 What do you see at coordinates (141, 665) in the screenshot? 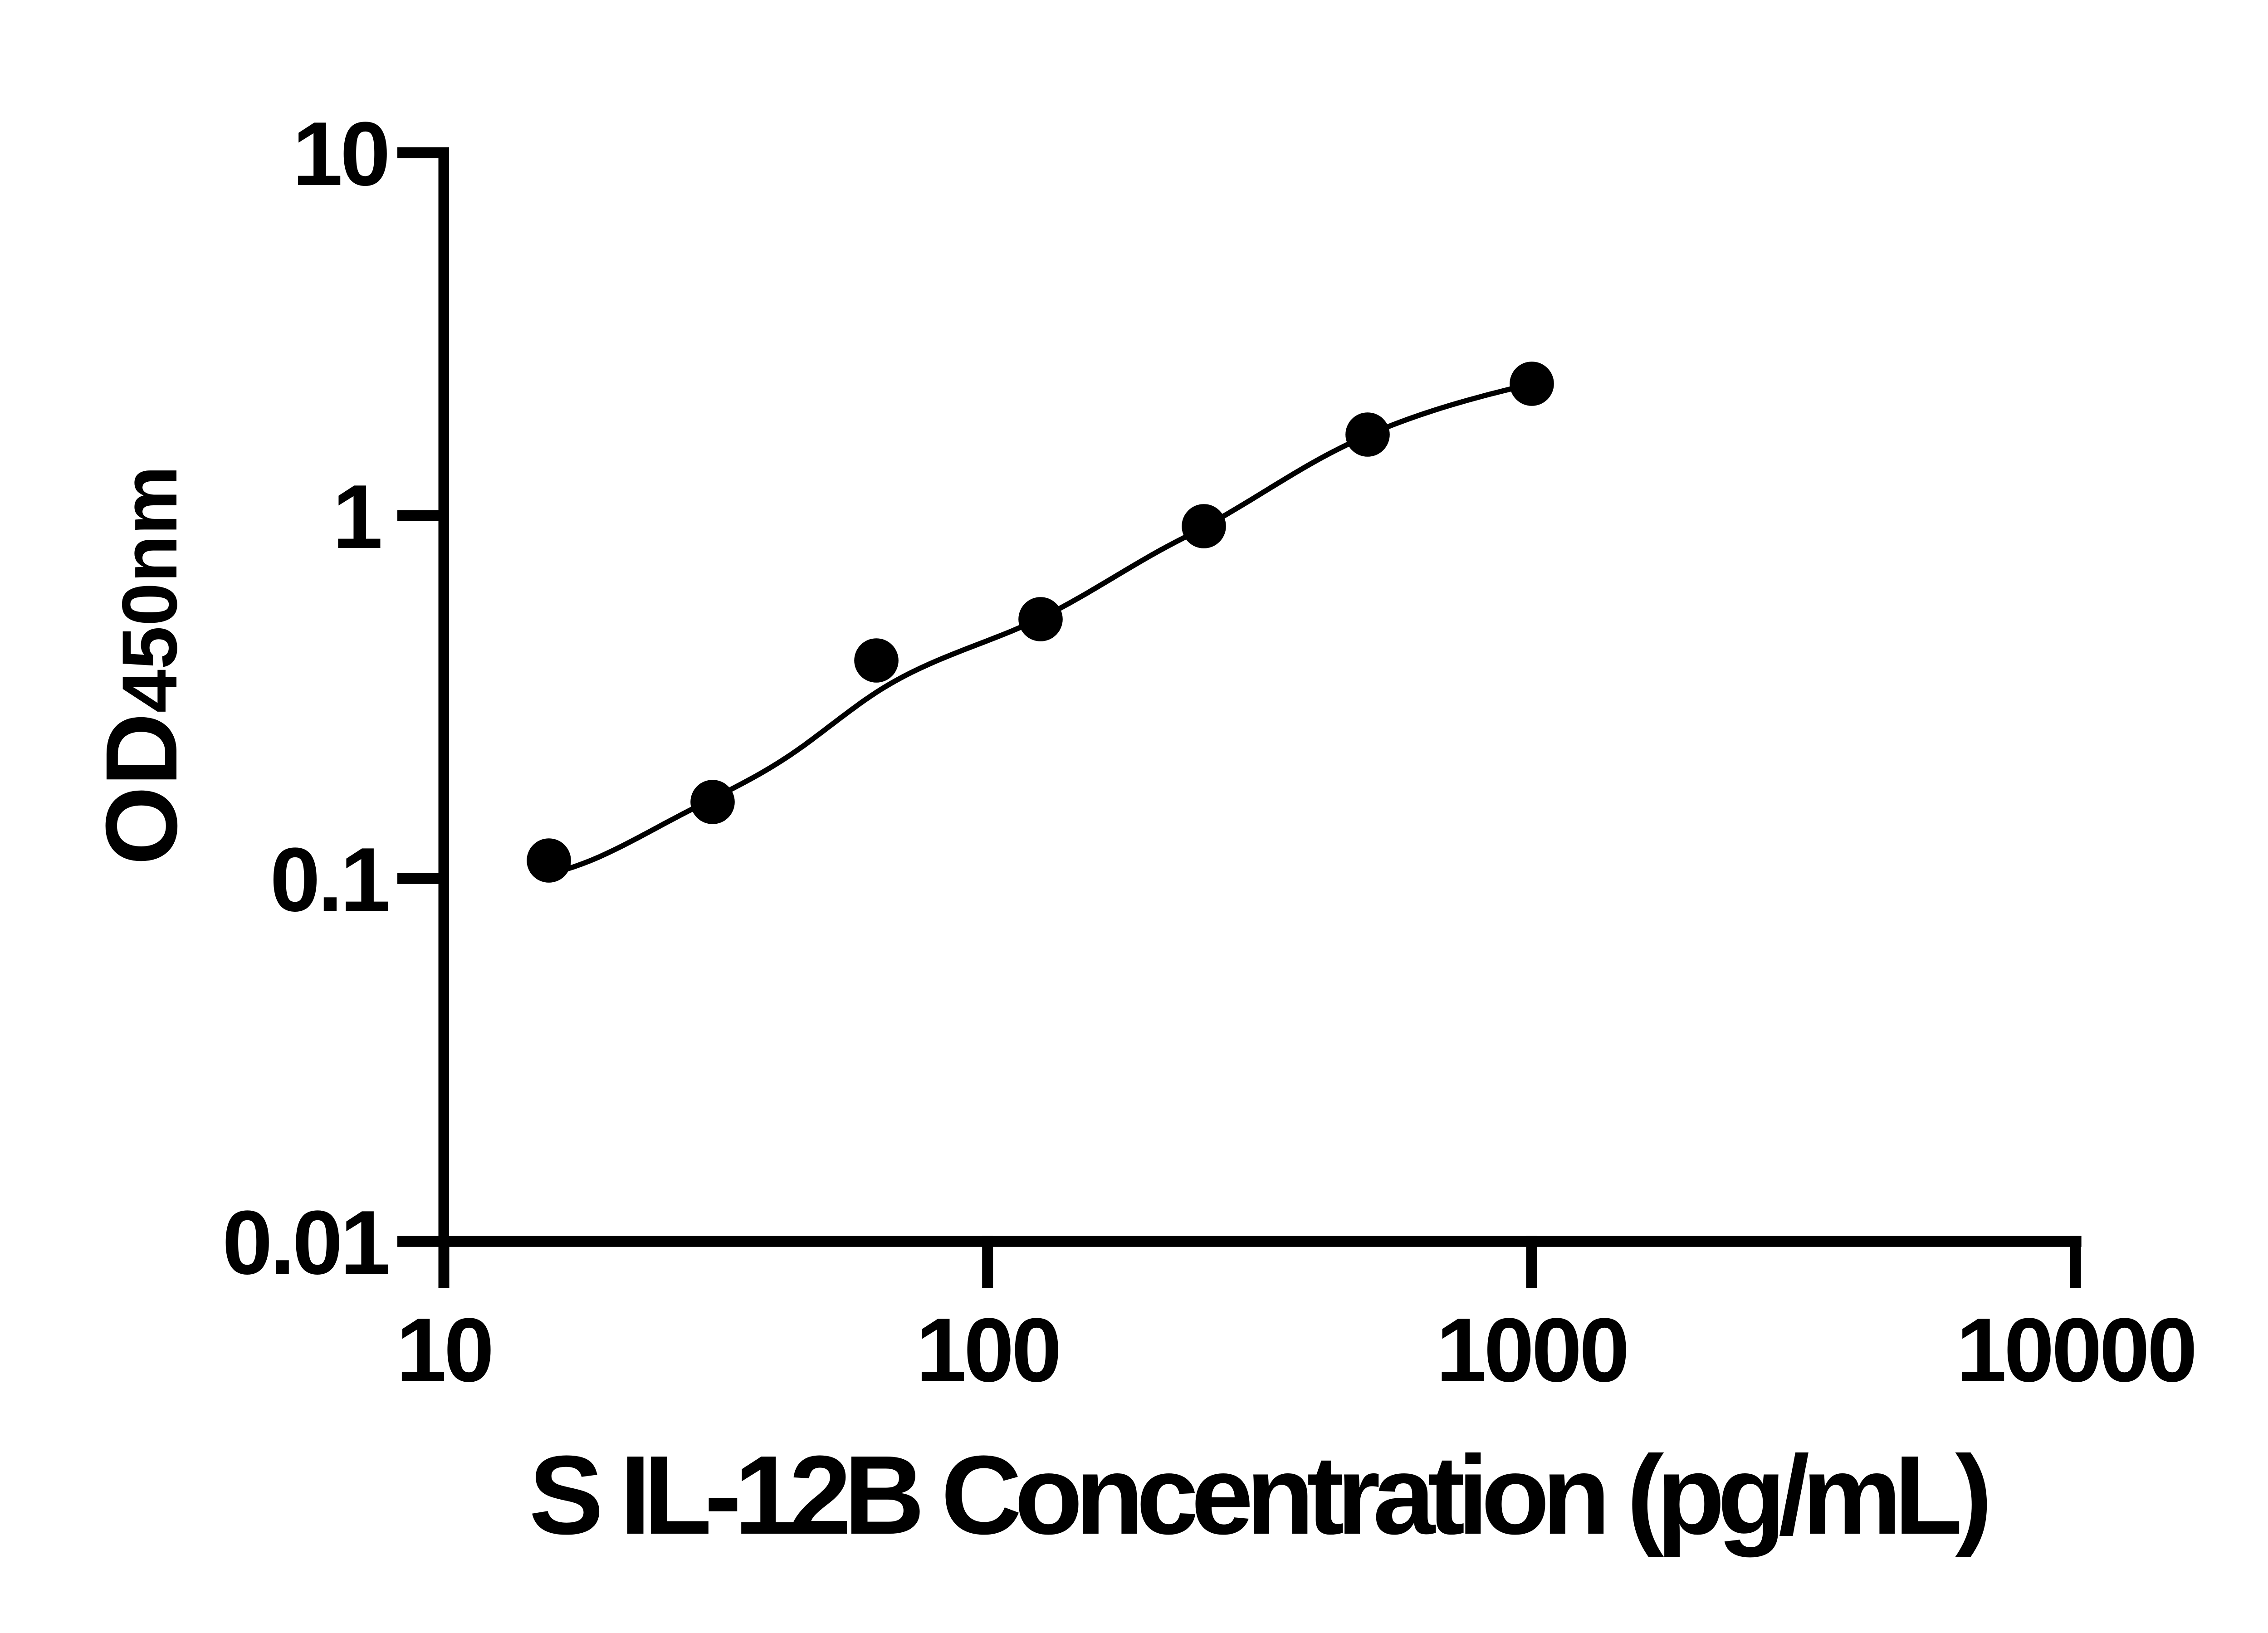
I see `svg-text: OD450nm` at bounding box center [141, 665].